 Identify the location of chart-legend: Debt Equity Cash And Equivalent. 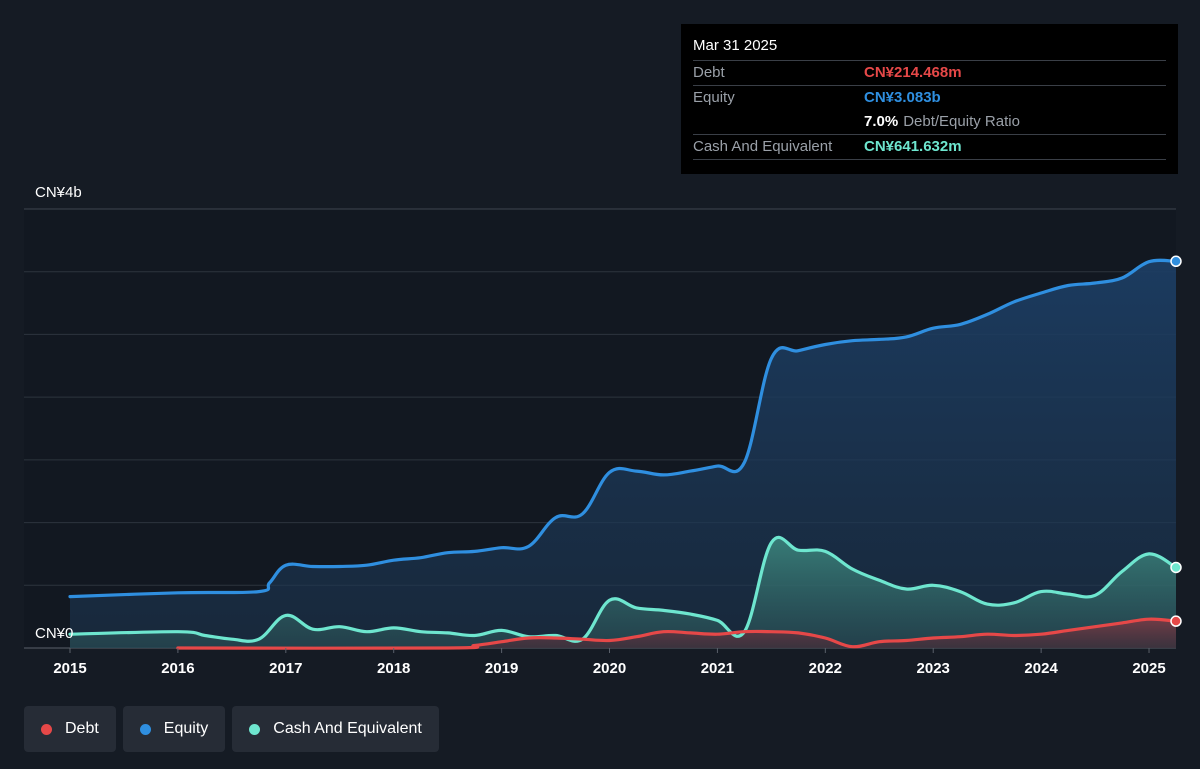
(231, 729).